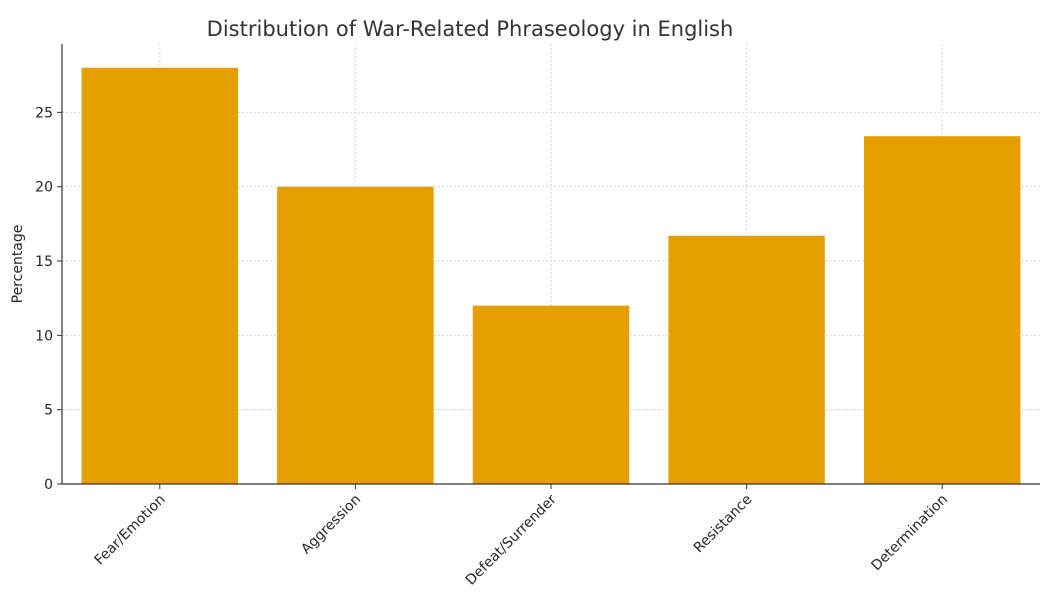  What do you see at coordinates (130, 530) in the screenshot?
I see `x-tick-label: Fear/Emotion` at bounding box center [130, 530].